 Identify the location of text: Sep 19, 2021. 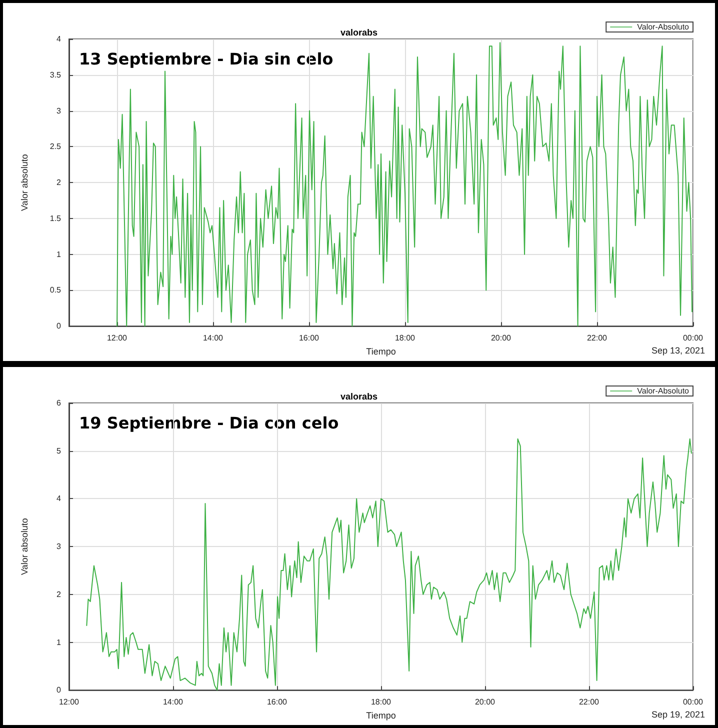
(678, 715).